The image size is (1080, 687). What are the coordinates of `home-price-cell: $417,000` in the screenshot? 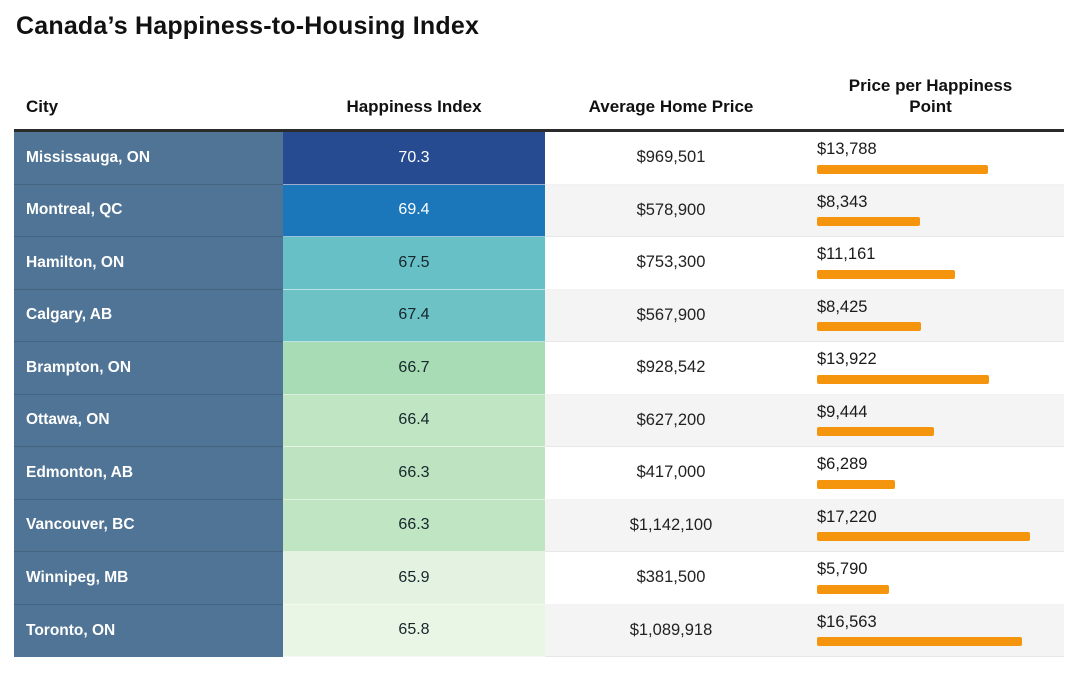 It's located at (671, 473).